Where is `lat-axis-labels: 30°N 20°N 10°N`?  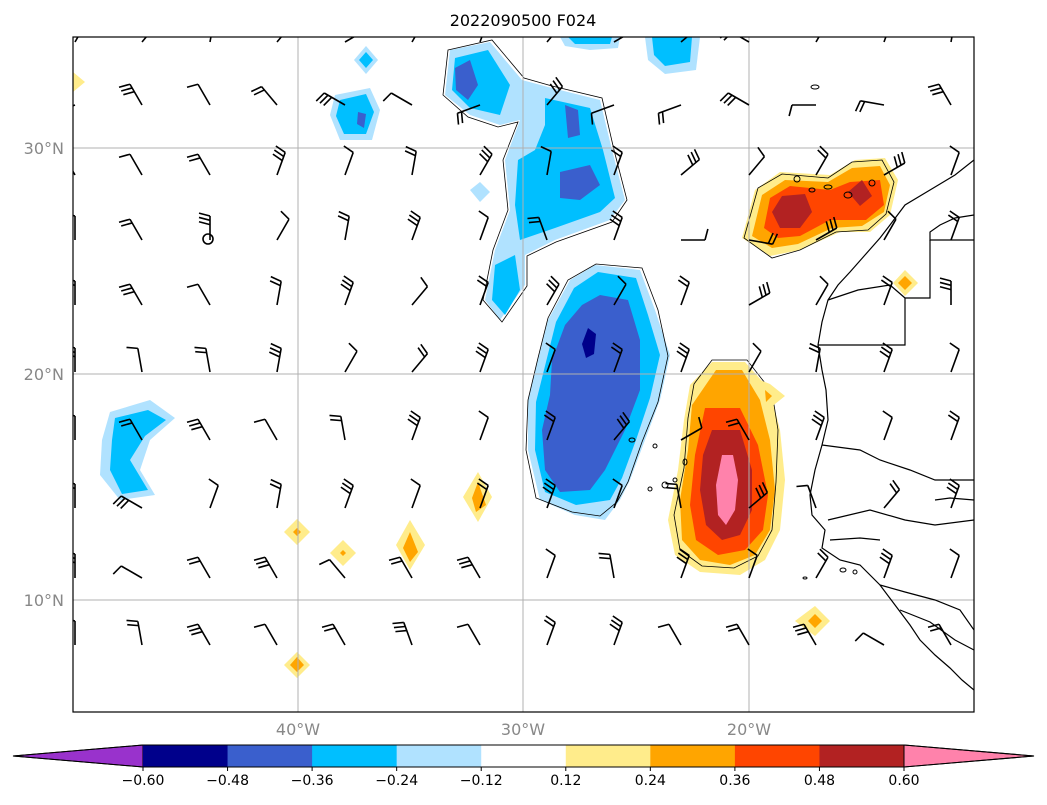 lat-axis-labels: 30°N 20°N 10°N is located at coordinates (44, 374).